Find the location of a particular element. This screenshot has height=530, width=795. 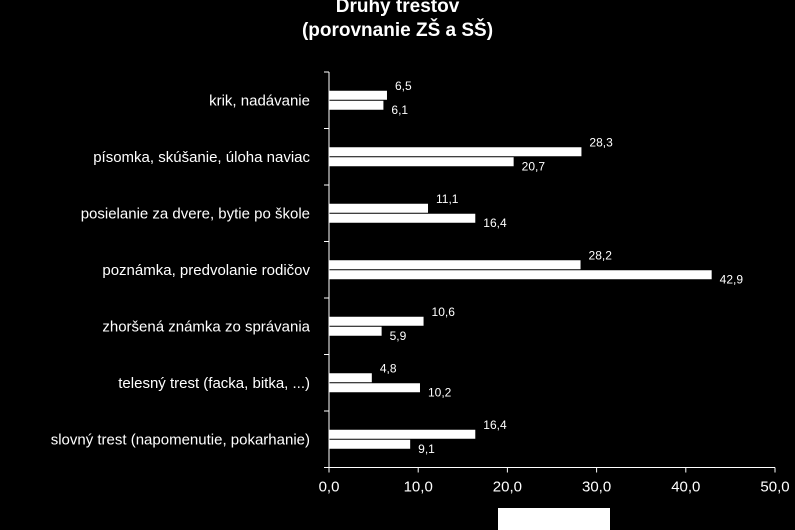

chart-title: Druhy trestov is located at coordinates (397, 8).